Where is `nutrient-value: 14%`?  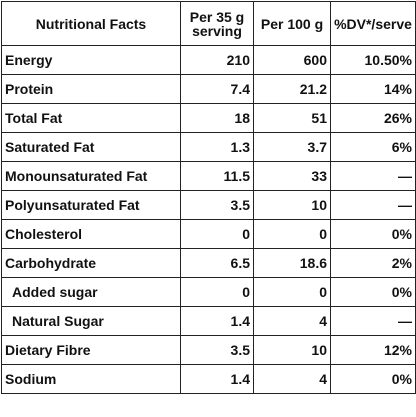 nutrient-value: 14% is located at coordinates (373, 89).